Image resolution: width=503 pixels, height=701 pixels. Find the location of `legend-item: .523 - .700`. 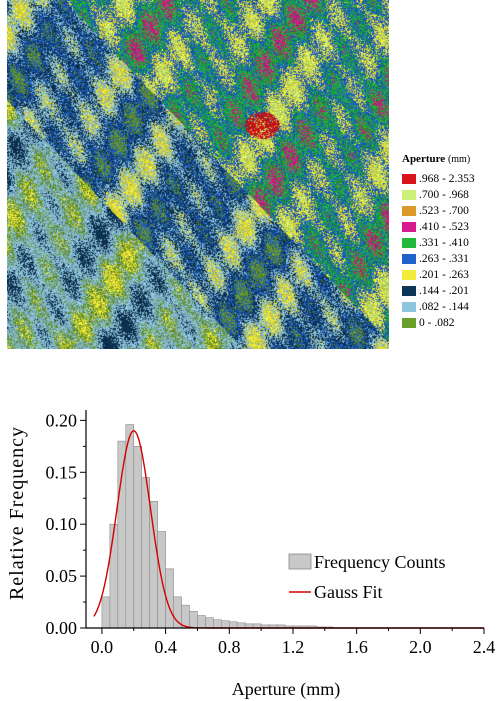

legend-item: .523 - .700 is located at coordinates (452, 211).